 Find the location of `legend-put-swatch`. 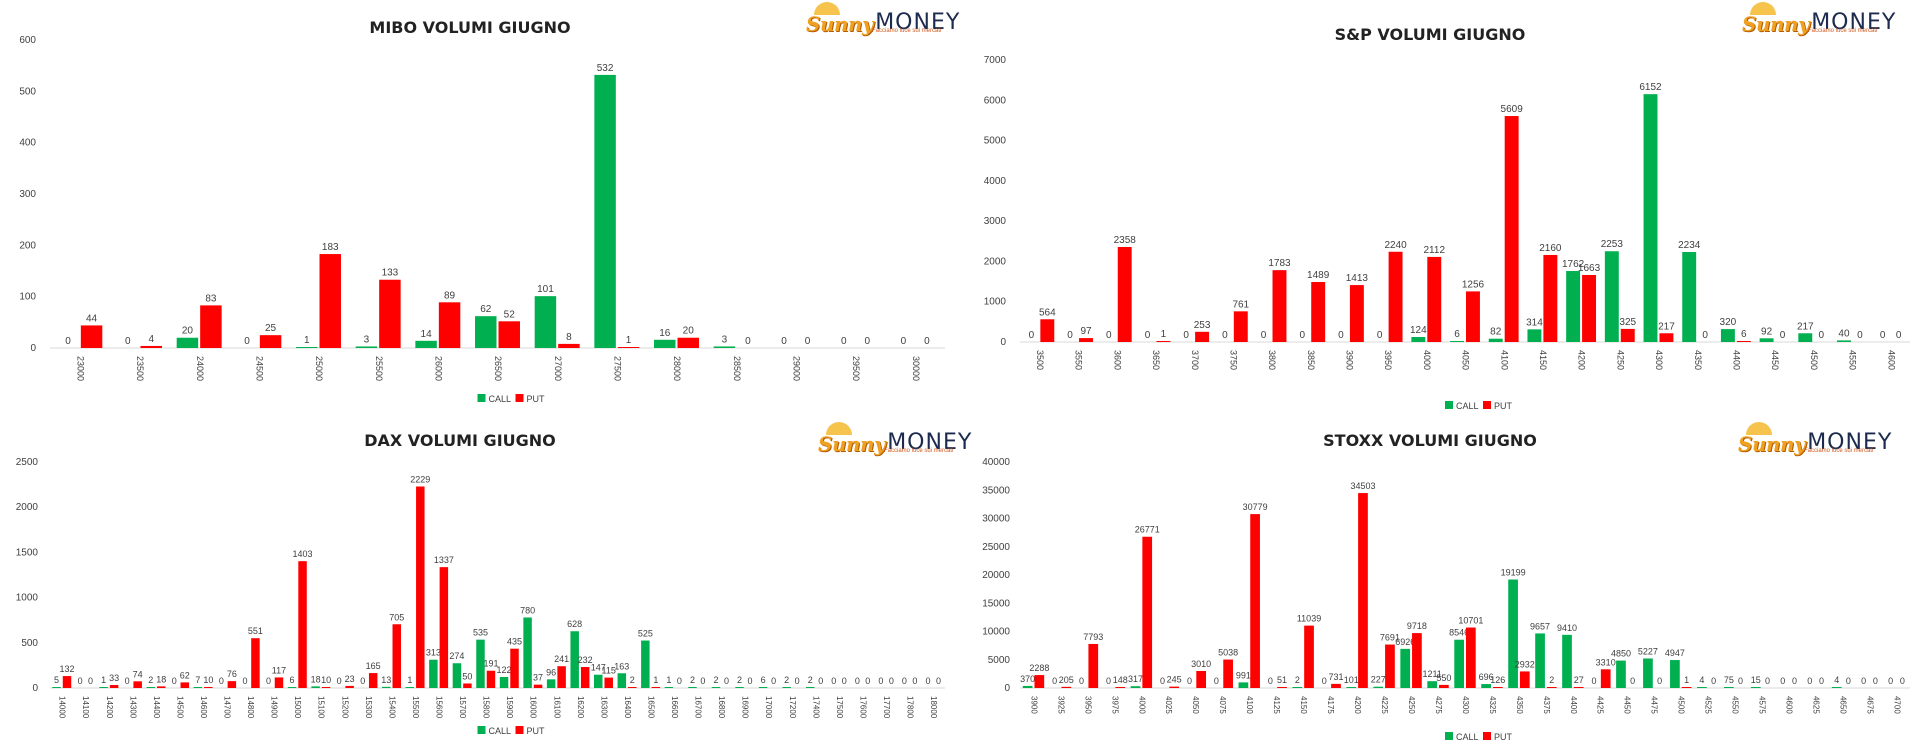

legend-put-swatch is located at coordinates (519, 398).